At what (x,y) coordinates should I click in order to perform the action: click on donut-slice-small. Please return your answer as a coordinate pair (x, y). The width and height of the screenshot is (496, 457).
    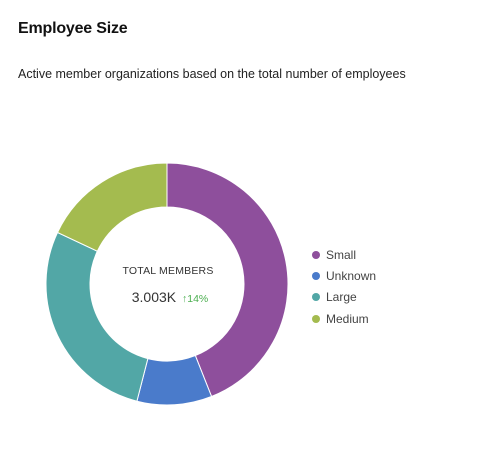
    Looking at the image, I should click on (227, 280).